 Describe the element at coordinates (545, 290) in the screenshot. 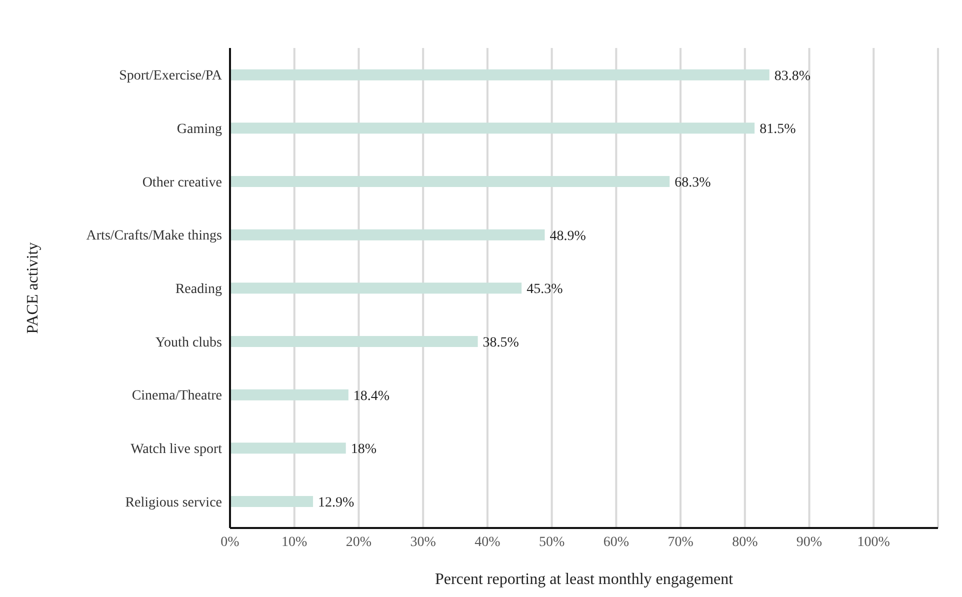

I see `data-label: 45.3%` at that location.